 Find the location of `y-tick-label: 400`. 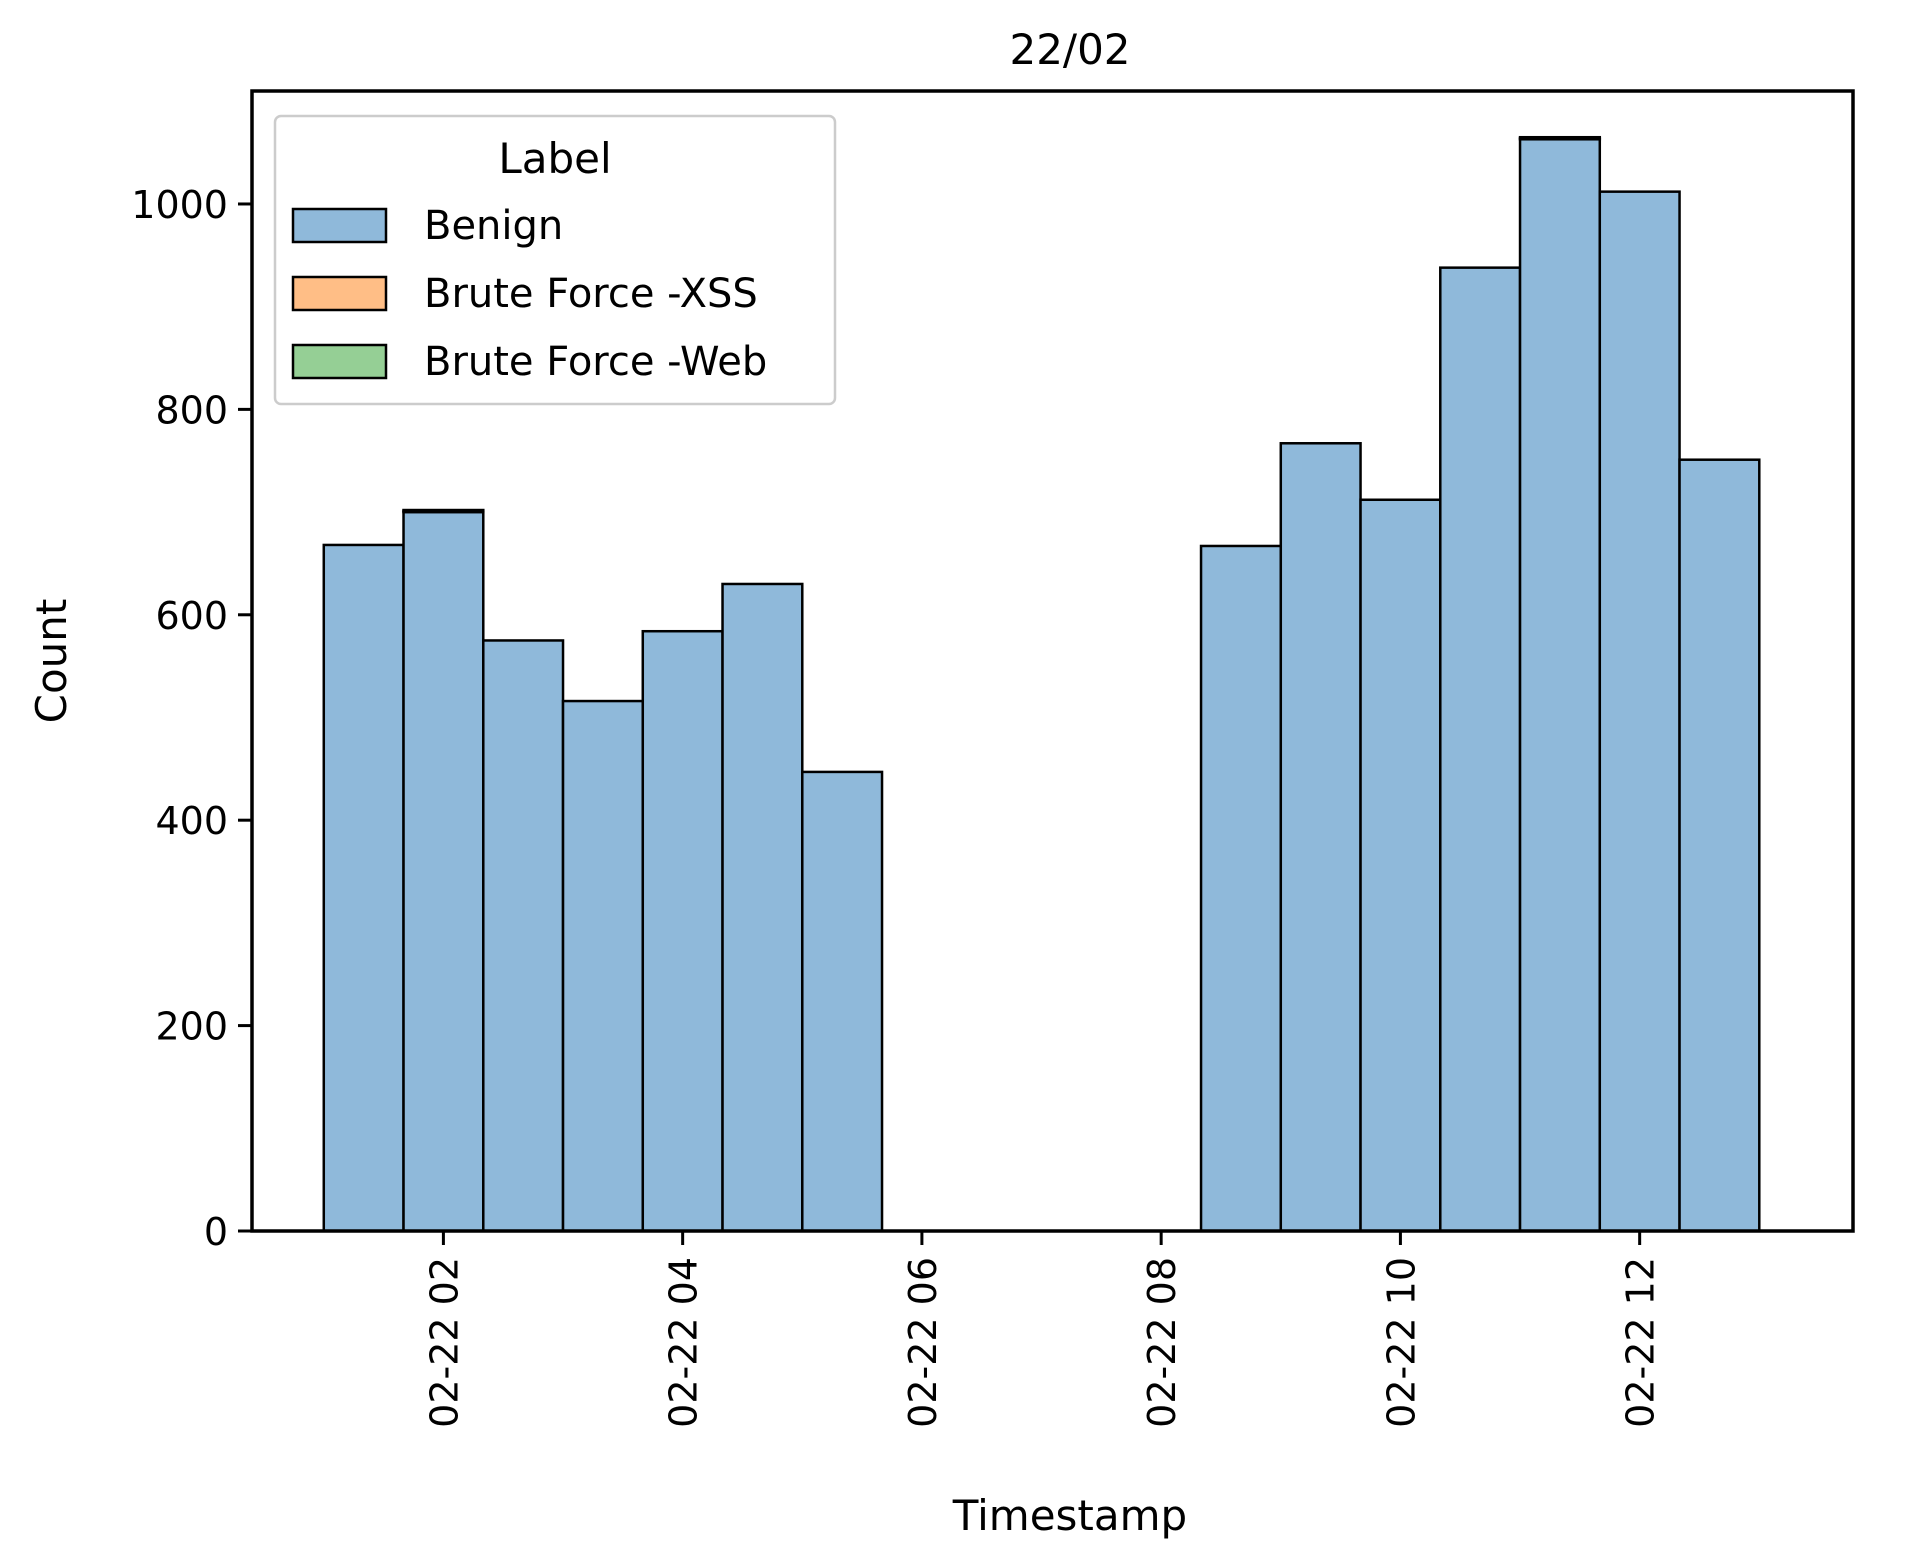

y-tick-label: 400 is located at coordinates (191, 821).